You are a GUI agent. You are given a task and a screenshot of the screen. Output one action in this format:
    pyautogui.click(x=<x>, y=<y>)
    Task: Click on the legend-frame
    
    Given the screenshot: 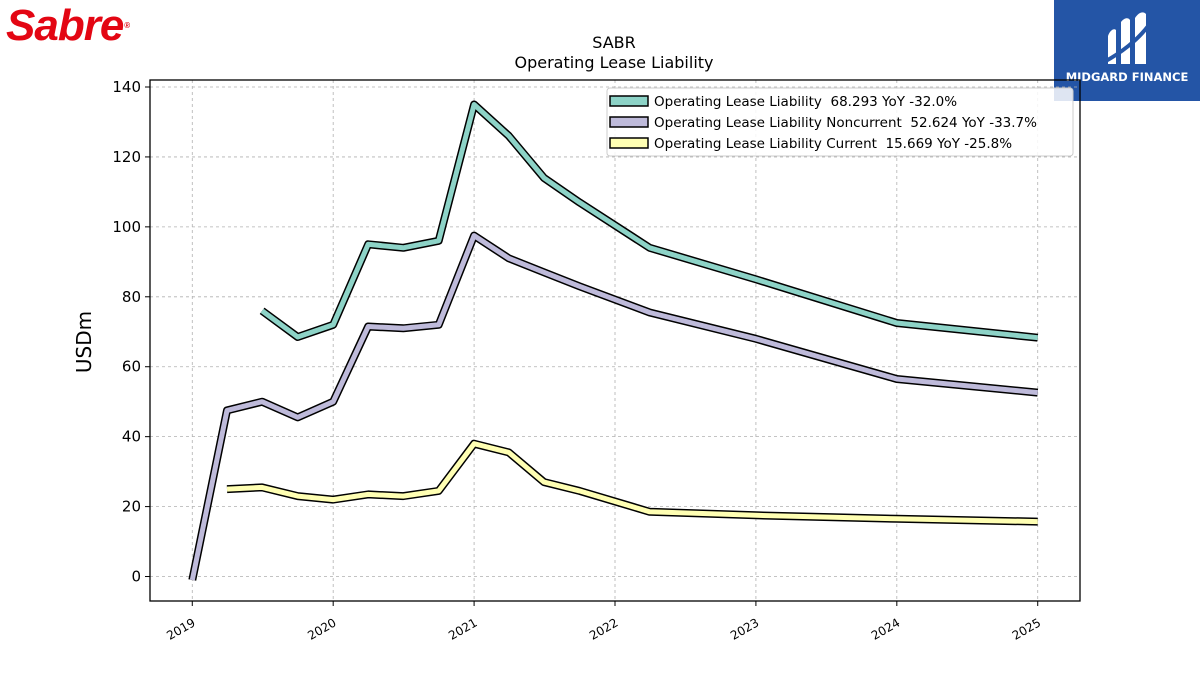 What is the action you would take?
    pyautogui.click(x=840, y=122)
    